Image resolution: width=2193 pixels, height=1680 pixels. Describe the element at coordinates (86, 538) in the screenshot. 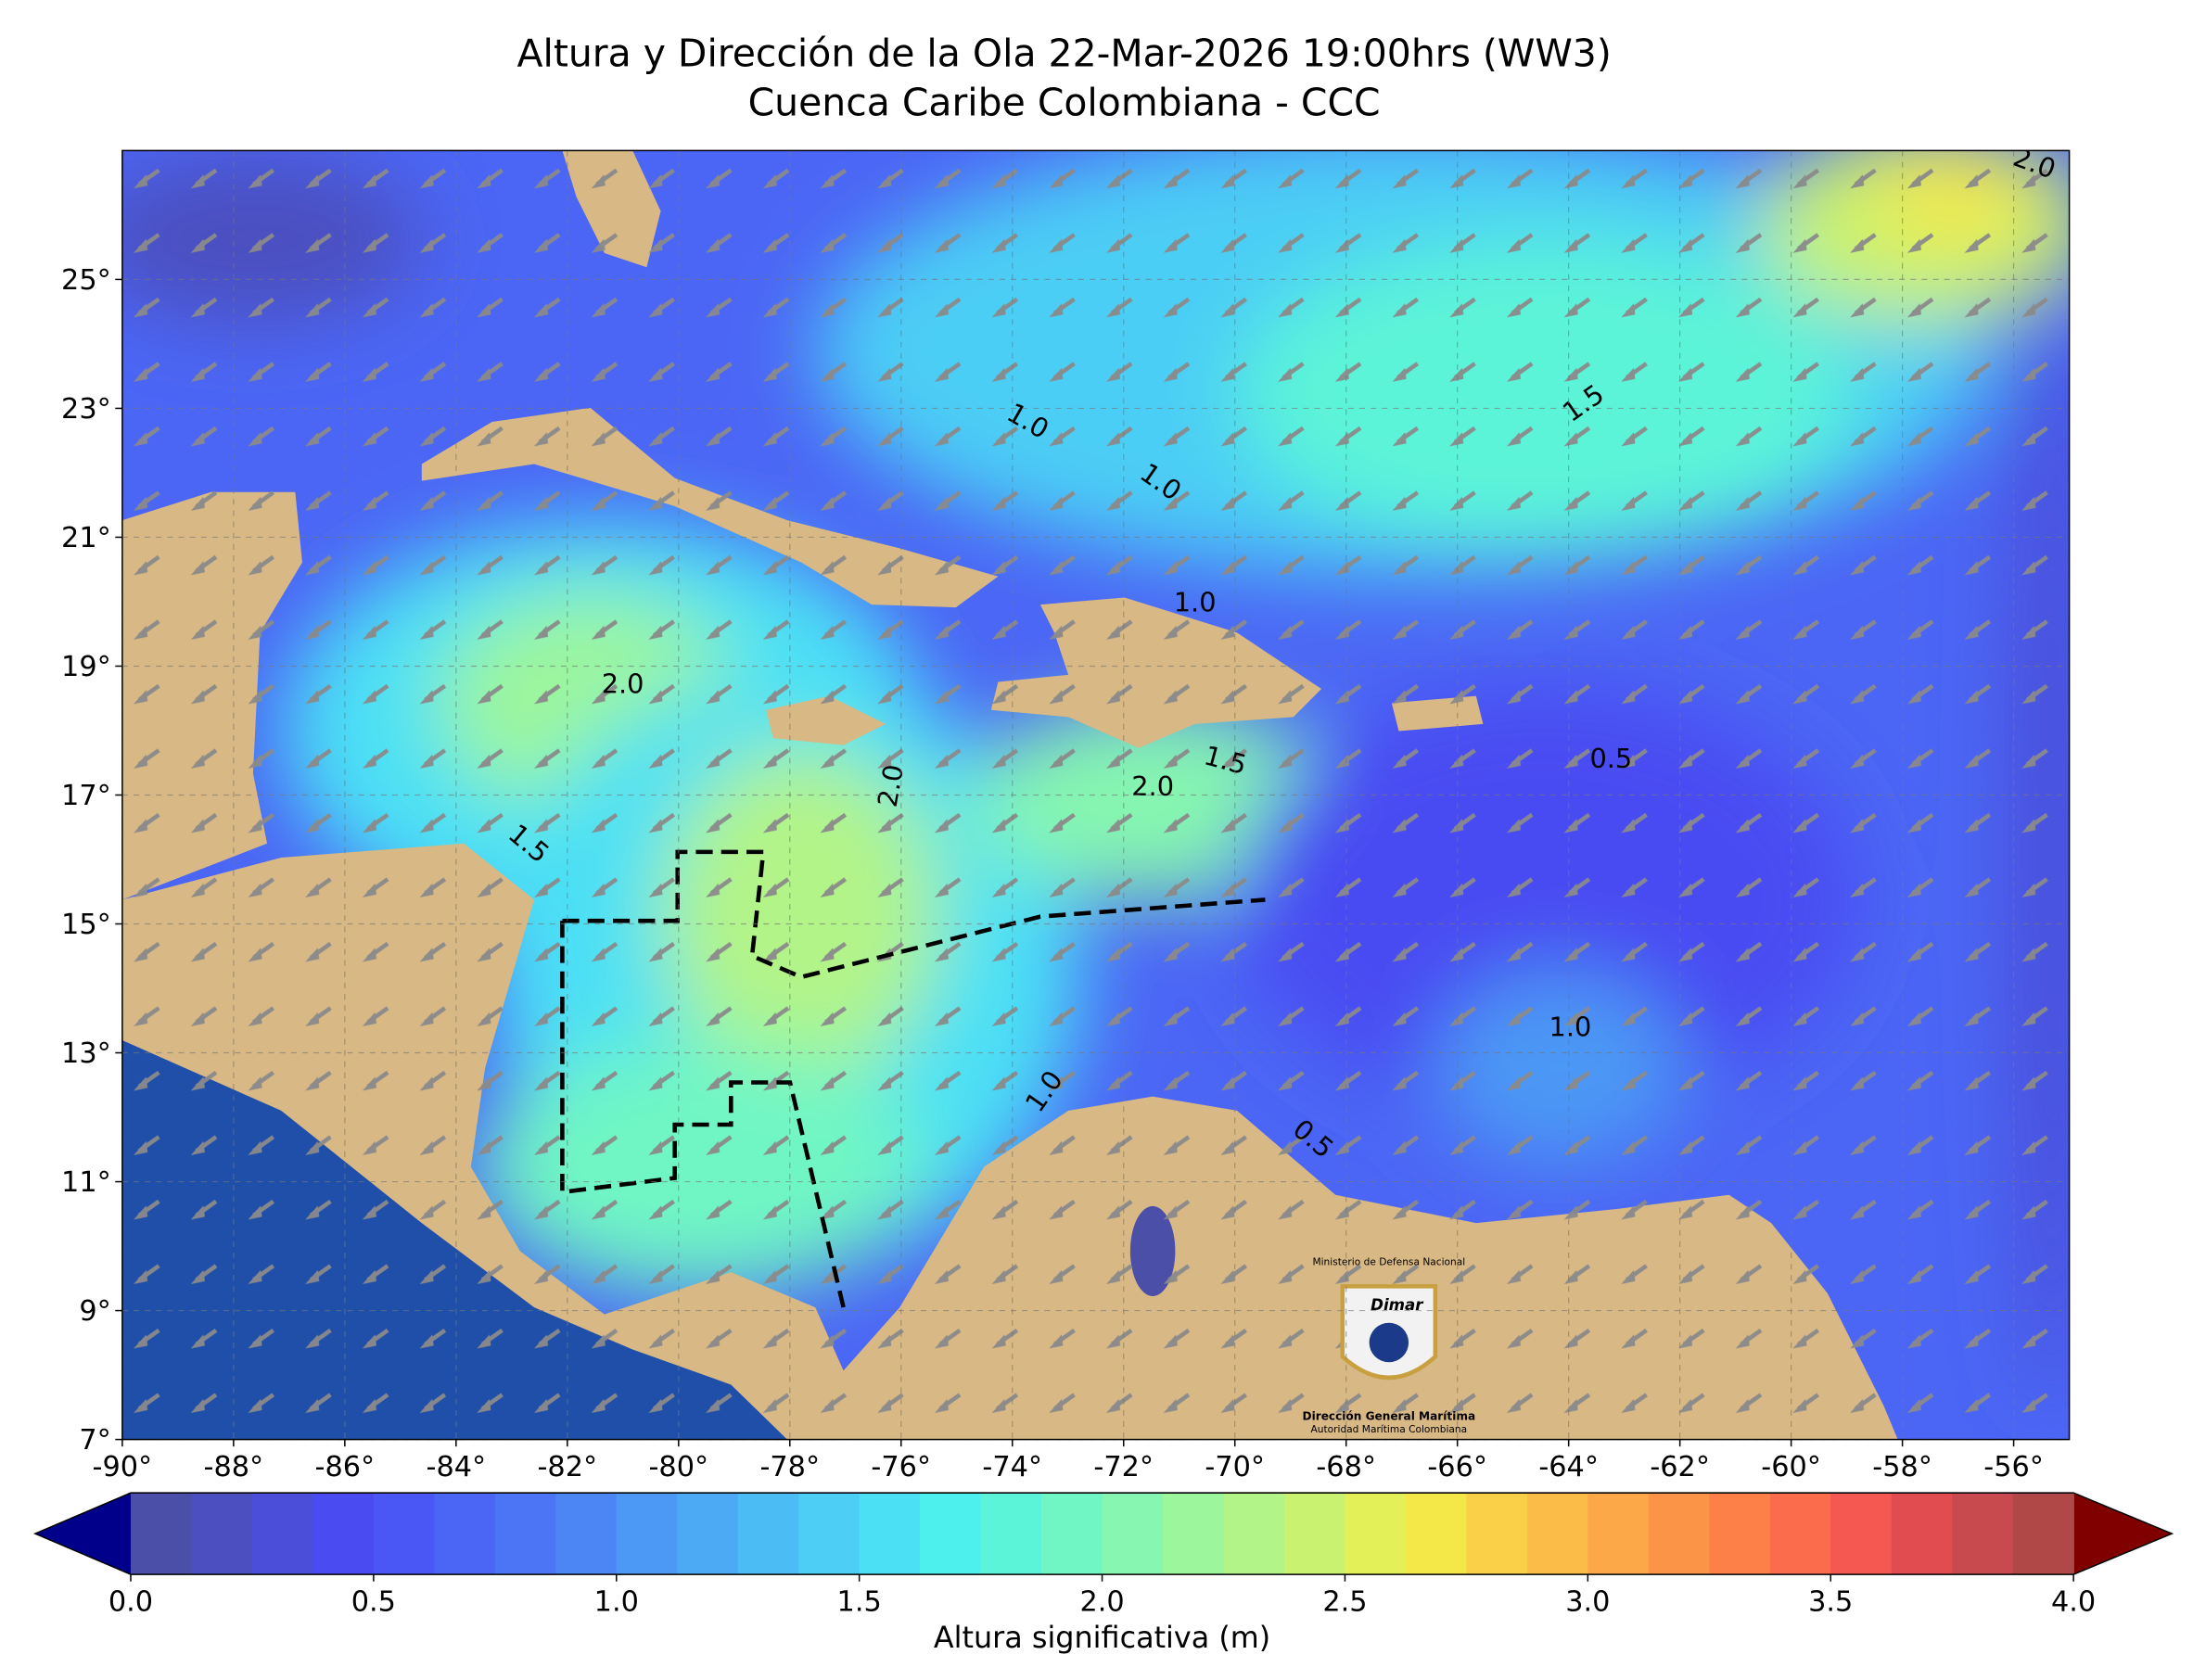

I see `y-tick-label: 21°` at that location.